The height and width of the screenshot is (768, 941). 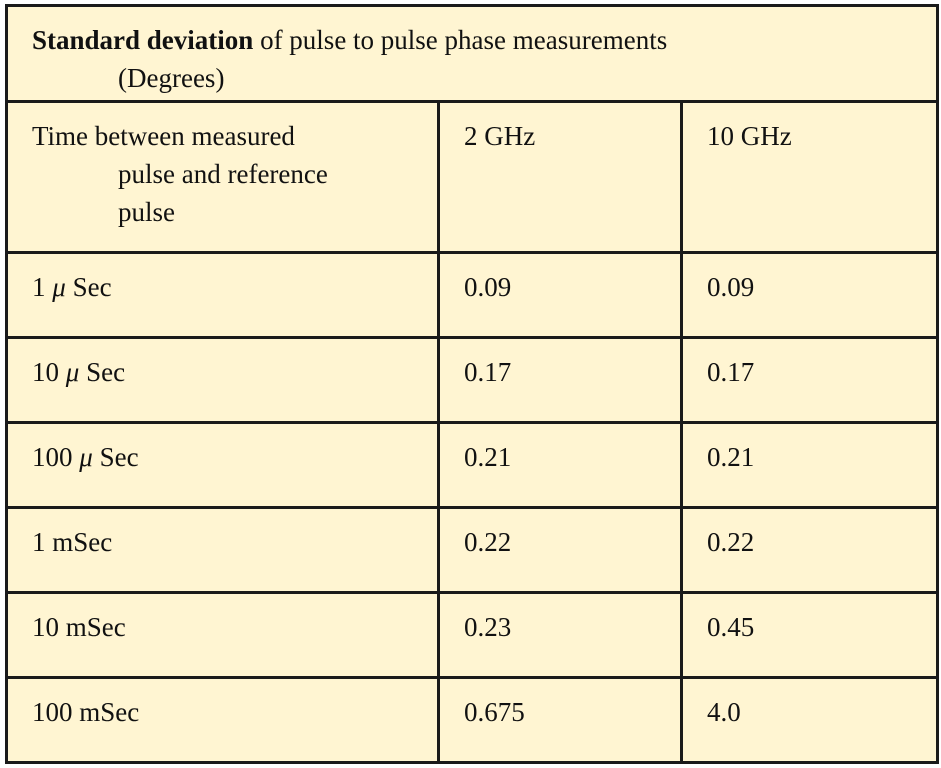 What do you see at coordinates (222, 720) in the screenshot?
I see `cell-time: 100 mSec` at bounding box center [222, 720].